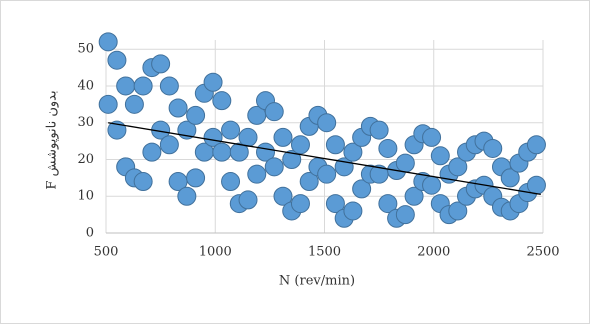 The height and width of the screenshot is (328, 590). I want to click on x-tick-label: 2000, so click(433, 252).